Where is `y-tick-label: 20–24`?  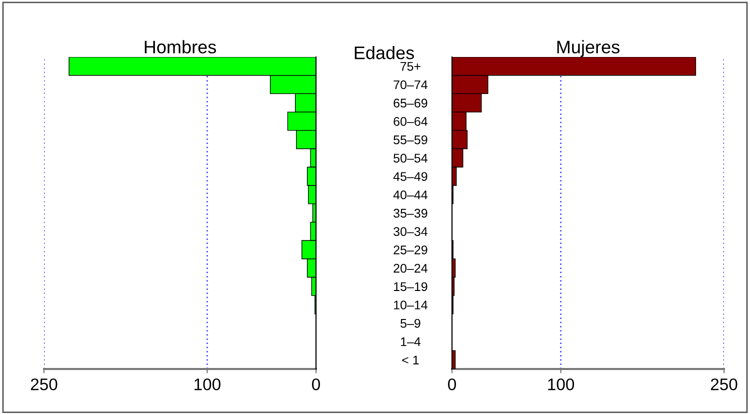 y-tick-label: 20–24 is located at coordinates (411, 268).